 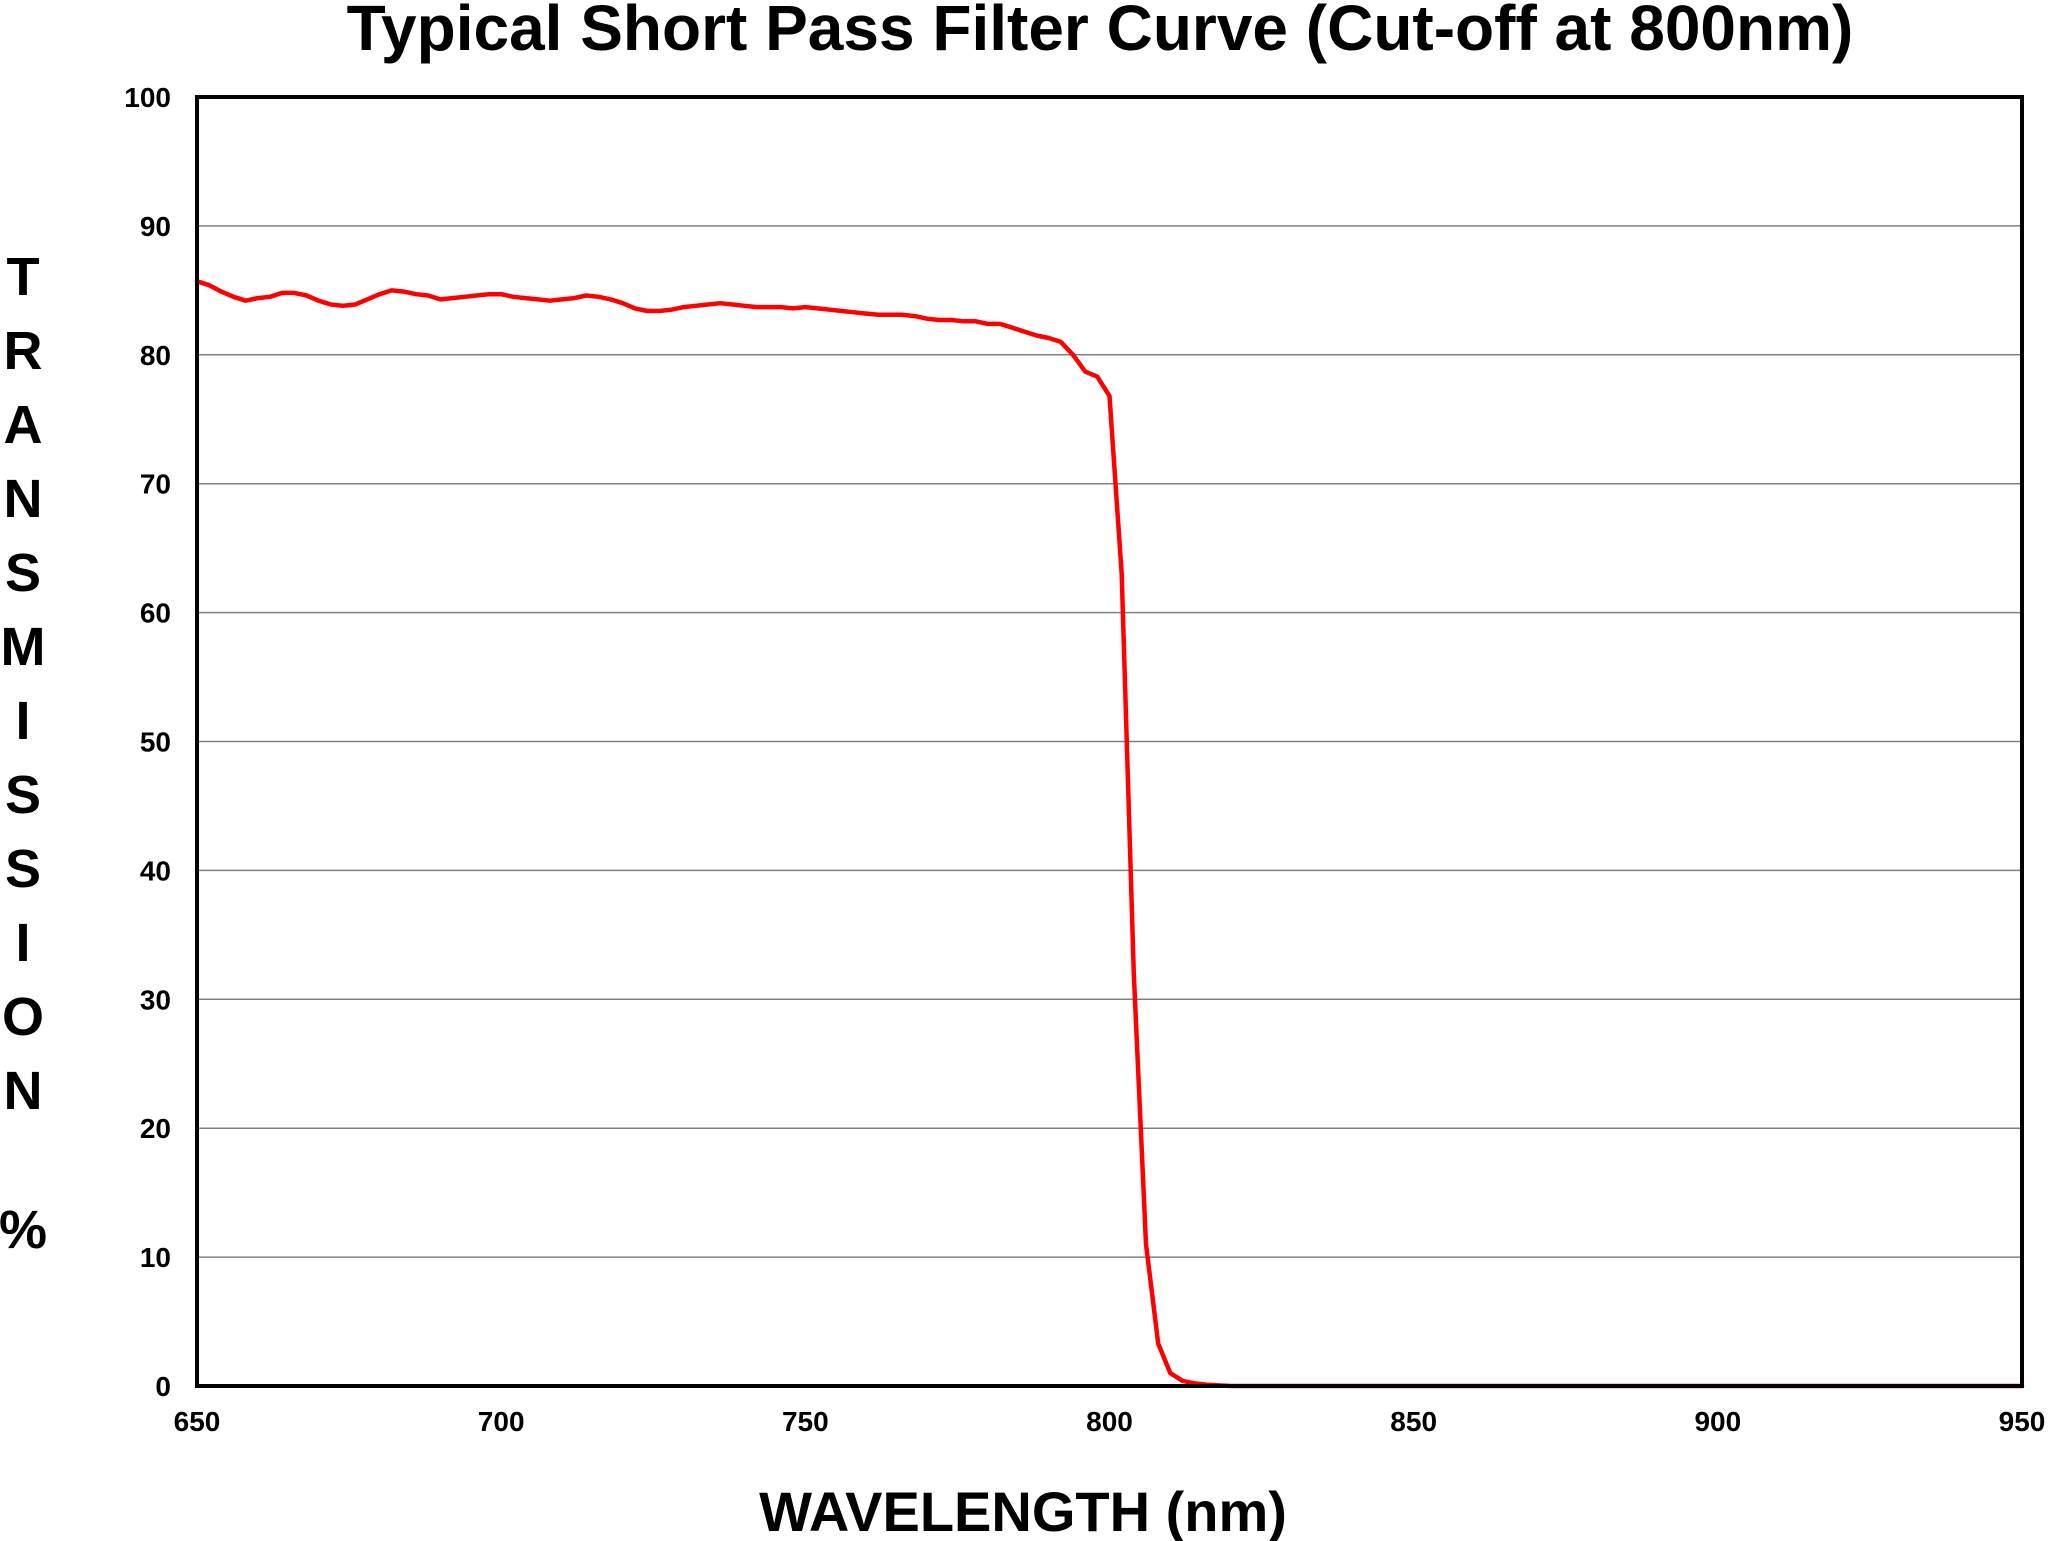 What do you see at coordinates (501, 1421) in the screenshot?
I see `x-tick-label: 700` at bounding box center [501, 1421].